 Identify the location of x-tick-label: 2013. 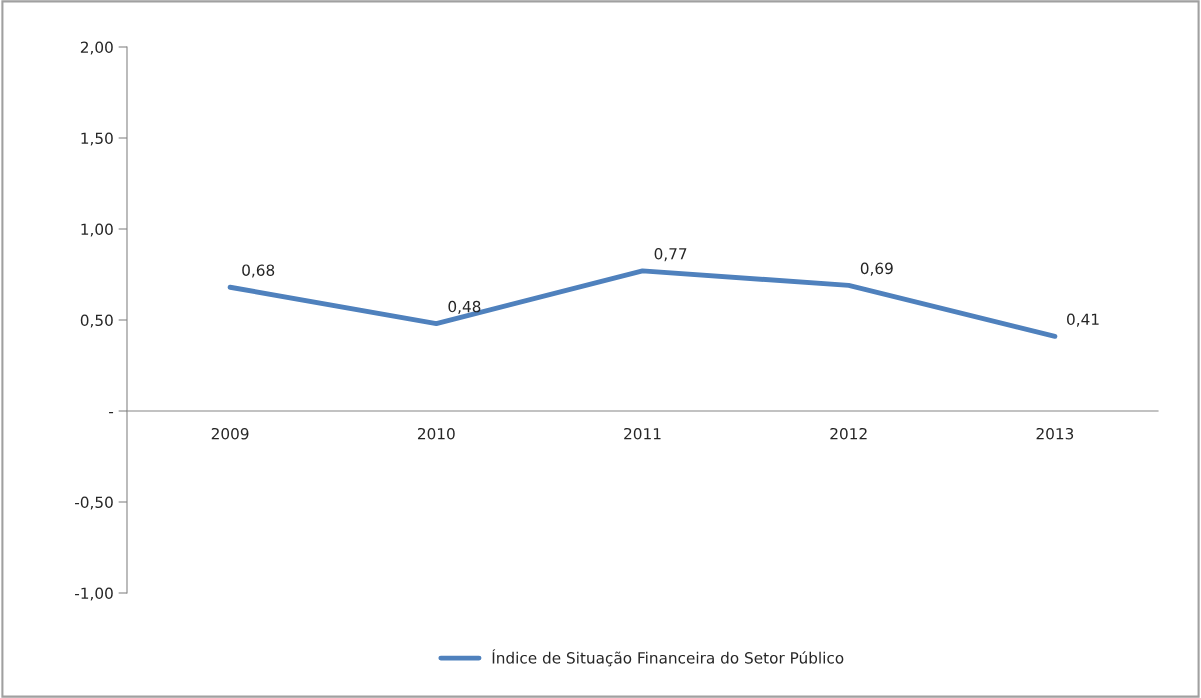
(1055, 433).